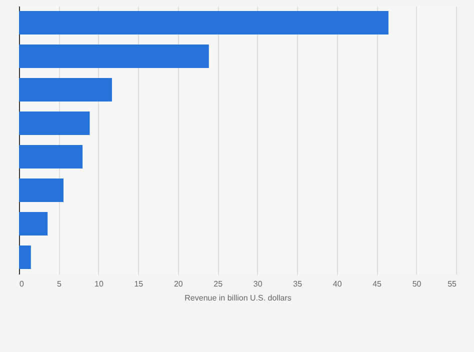 This screenshot has height=352, width=474. What do you see at coordinates (219, 284) in the screenshot?
I see `x-tick-label: 25` at bounding box center [219, 284].